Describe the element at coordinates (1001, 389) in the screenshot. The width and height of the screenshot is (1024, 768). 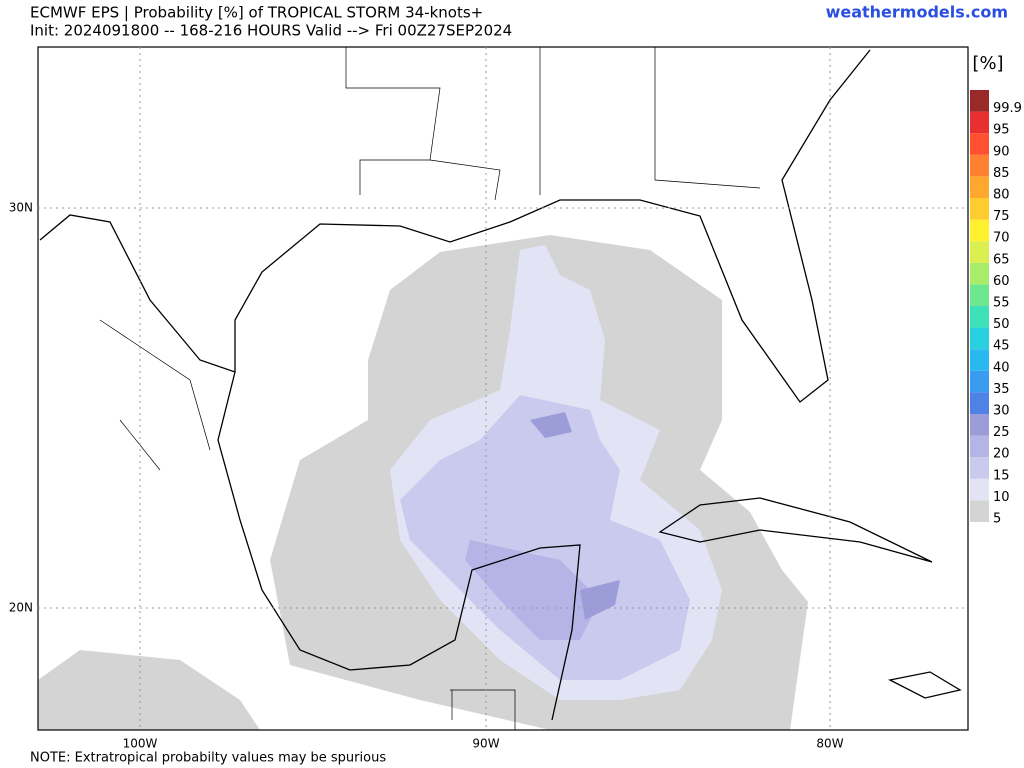
I see `colorbar-label: 35` at that location.